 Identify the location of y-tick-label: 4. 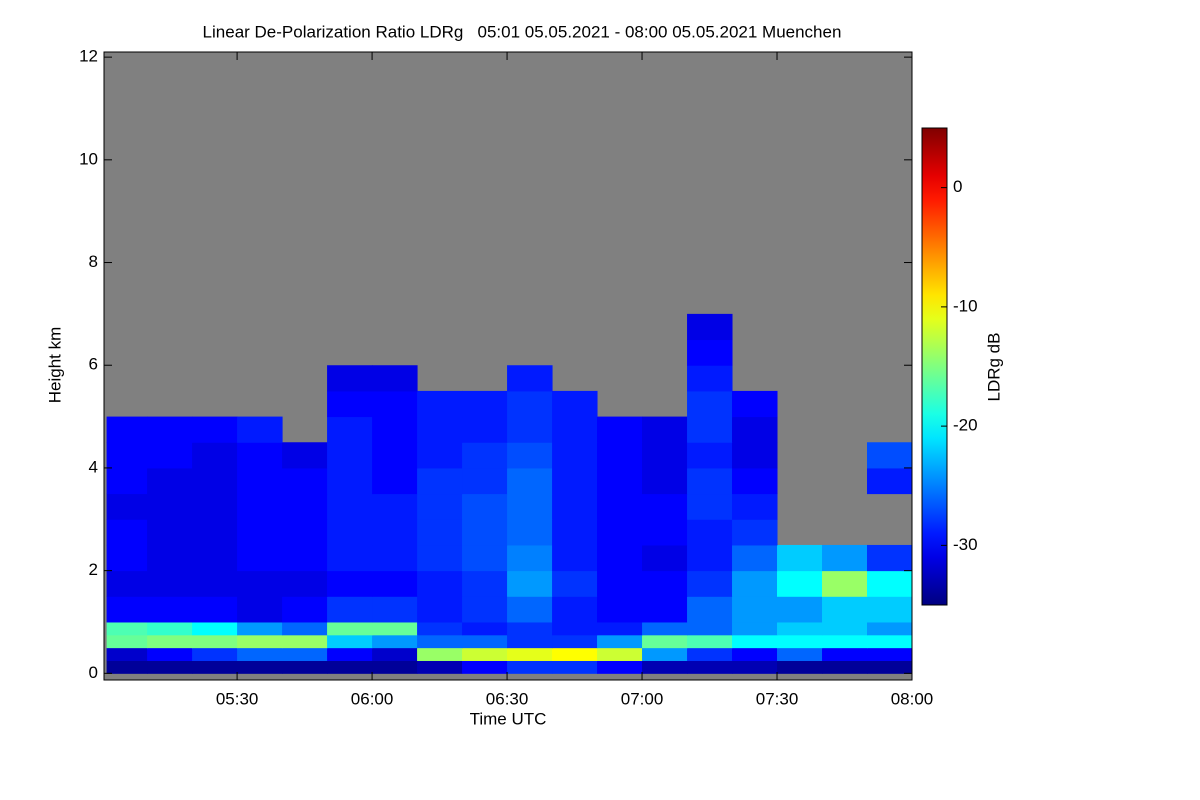
(93, 466).